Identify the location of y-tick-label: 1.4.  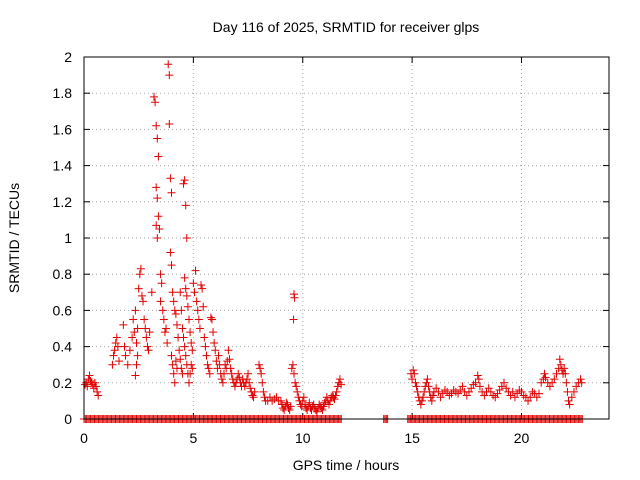
(63, 166).